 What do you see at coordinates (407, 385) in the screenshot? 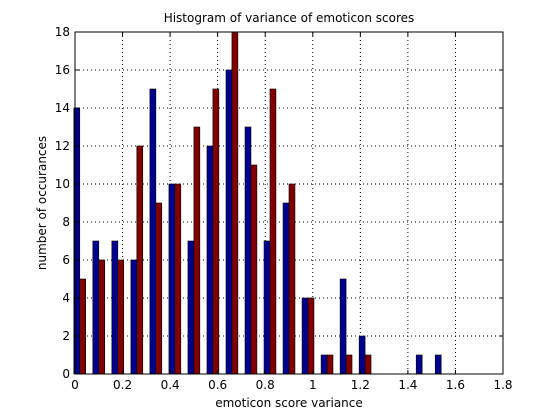
I see `x-tick-label: 1.4` at bounding box center [407, 385].